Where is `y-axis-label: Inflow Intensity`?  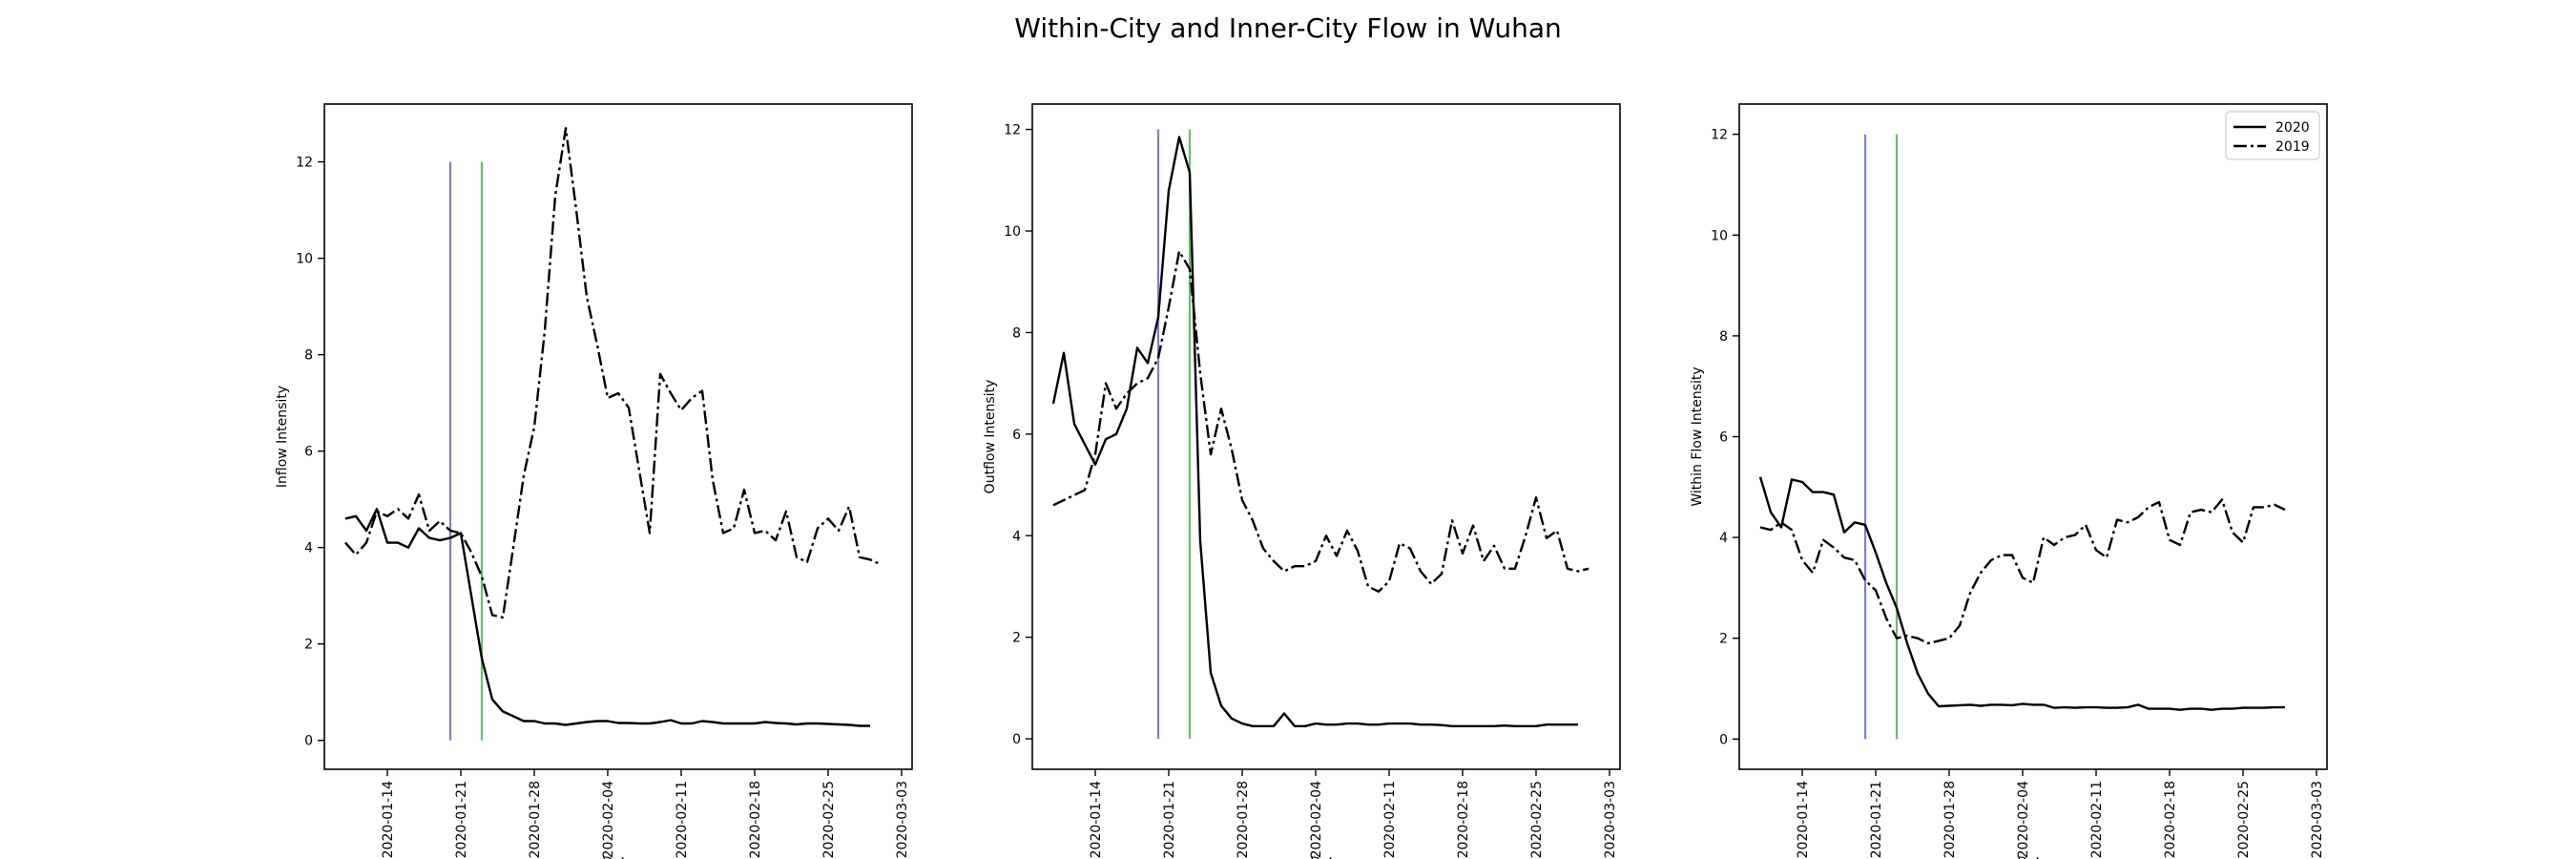
y-axis-label: Inflow Intensity is located at coordinates (282, 437).